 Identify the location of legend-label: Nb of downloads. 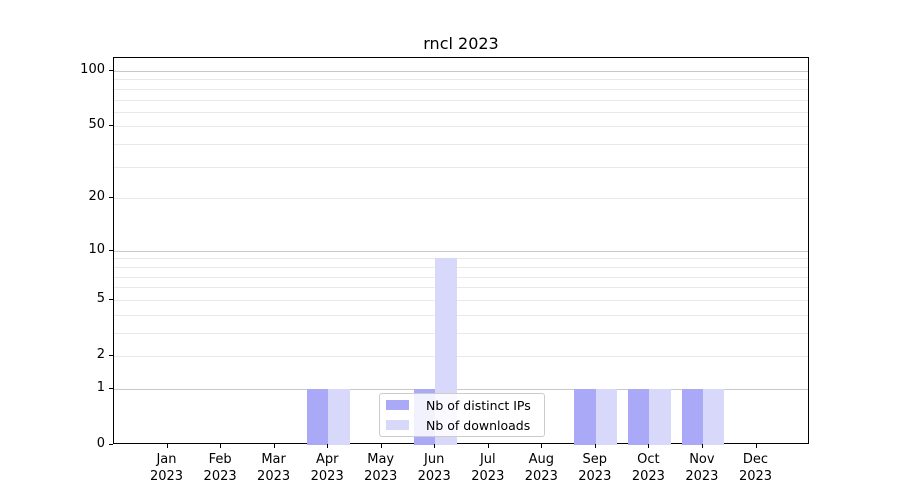
(478, 425).